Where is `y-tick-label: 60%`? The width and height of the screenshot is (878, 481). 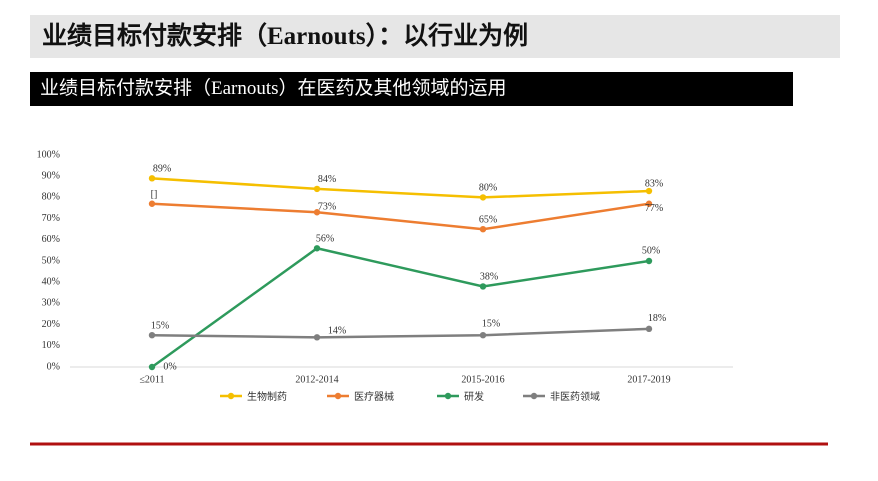
y-tick-label: 60% is located at coordinates (51, 239).